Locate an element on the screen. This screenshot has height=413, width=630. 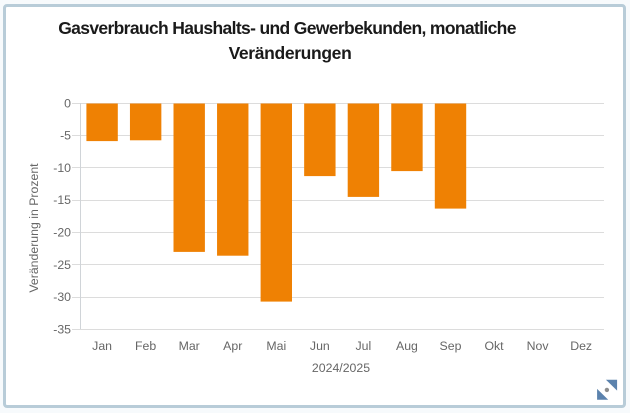
svg-text: Nov is located at coordinates (538, 346).